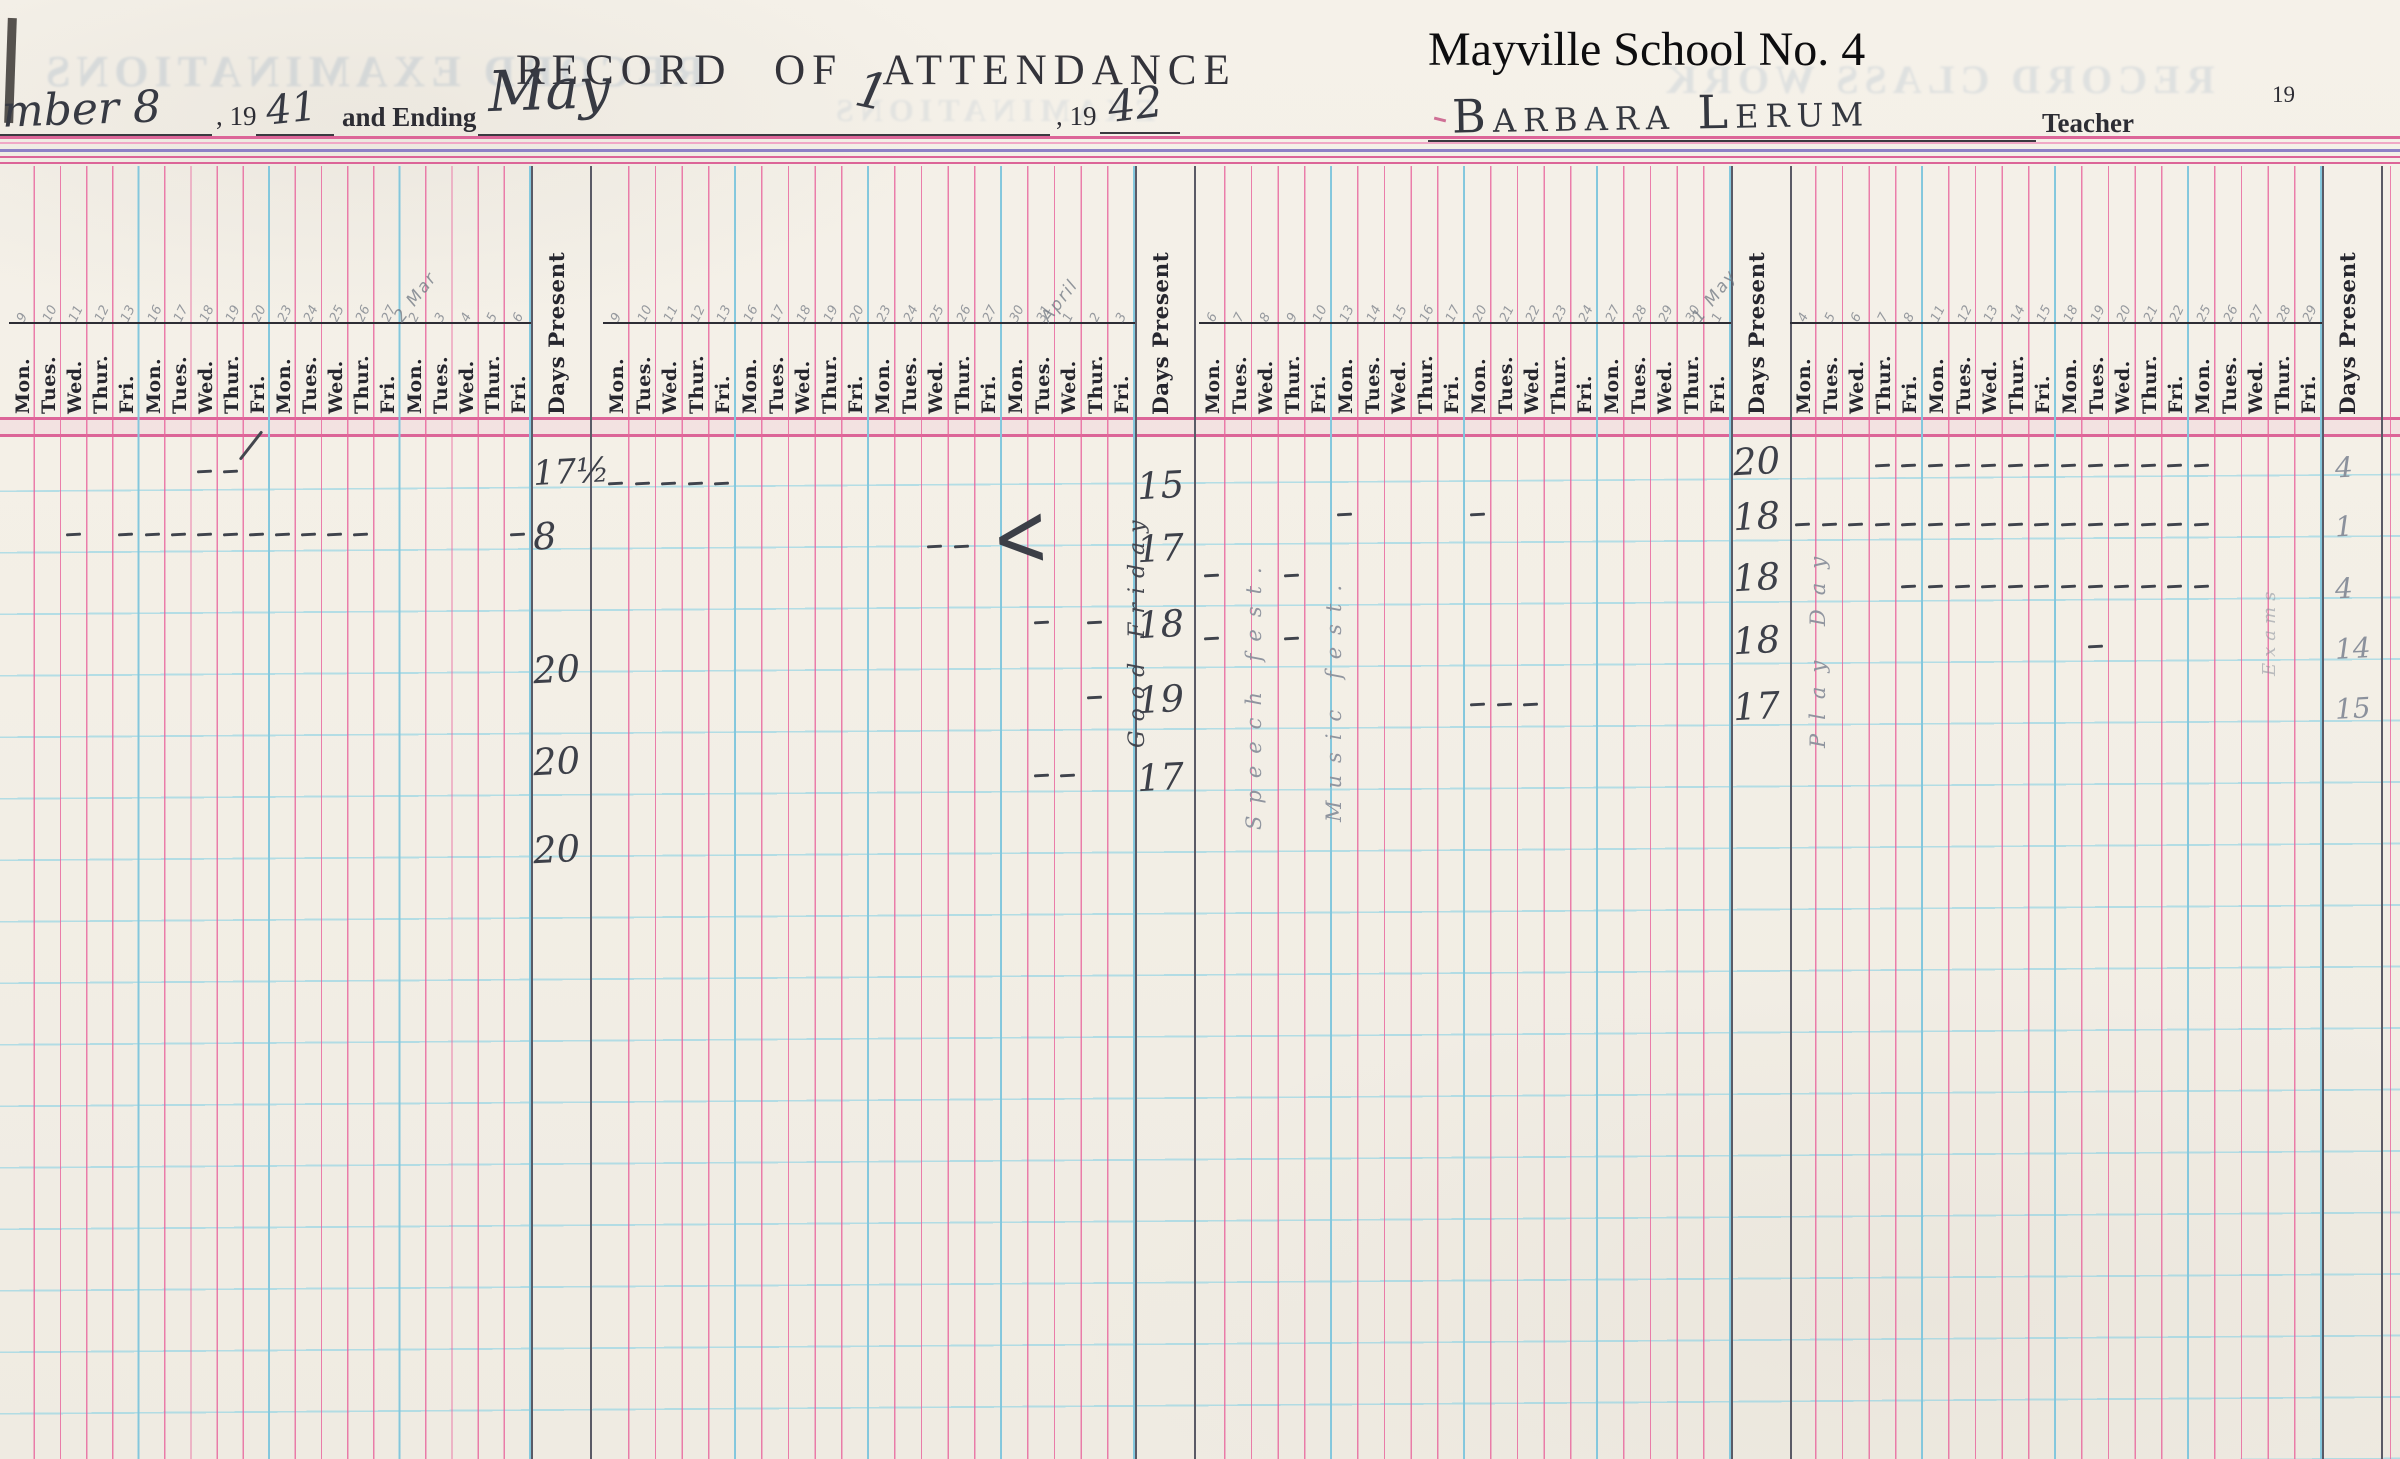  I want to click on begin-year-blank-line, so click(295, 135).